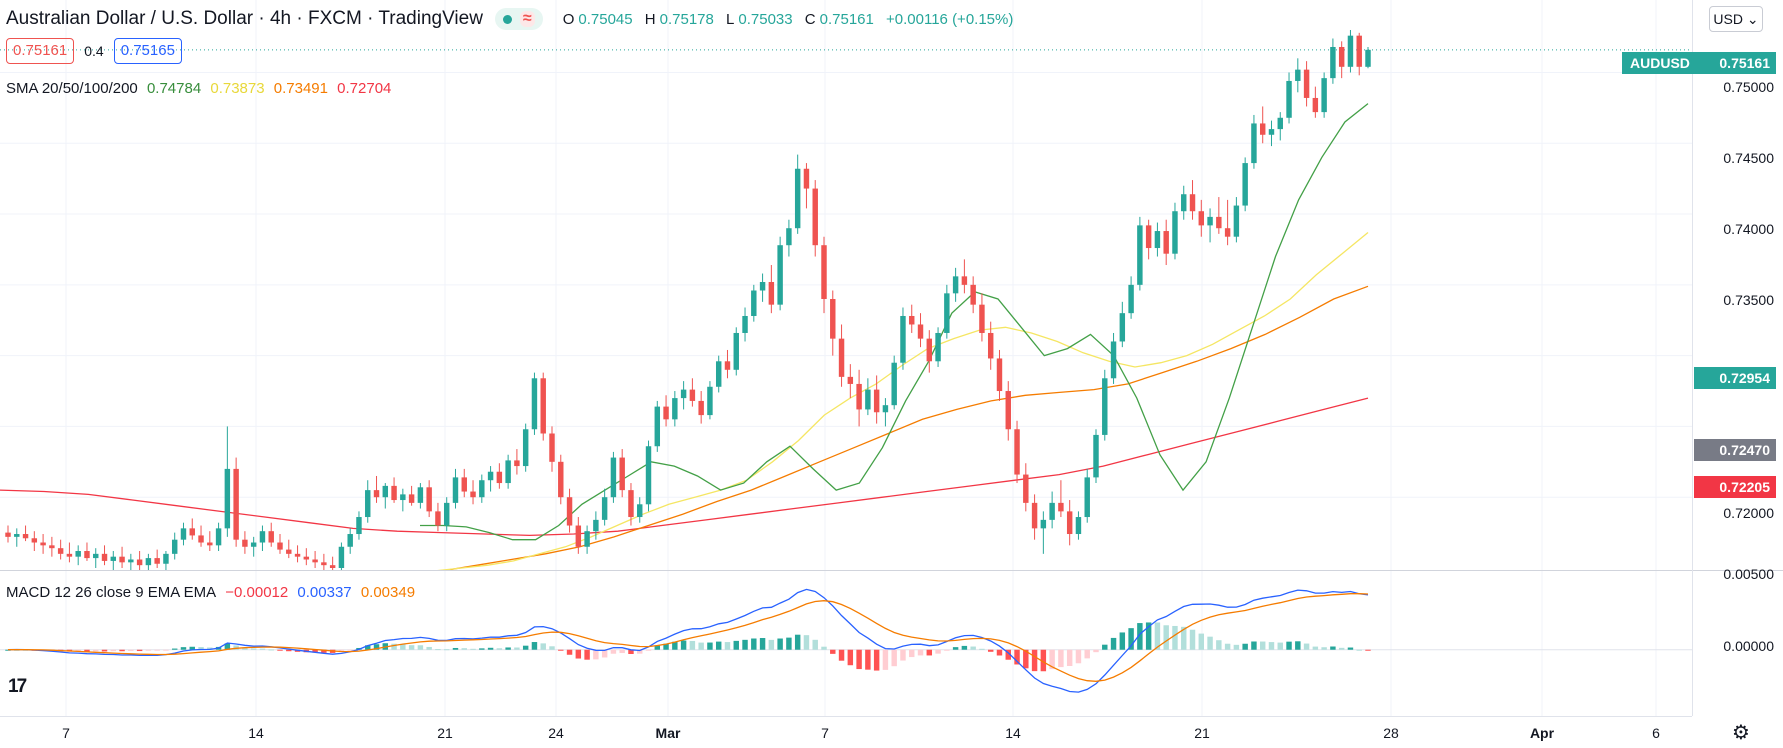 The height and width of the screenshot is (748, 1783). What do you see at coordinates (40, 51) in the screenshot?
I see `sell-button: 0.75161` at bounding box center [40, 51].